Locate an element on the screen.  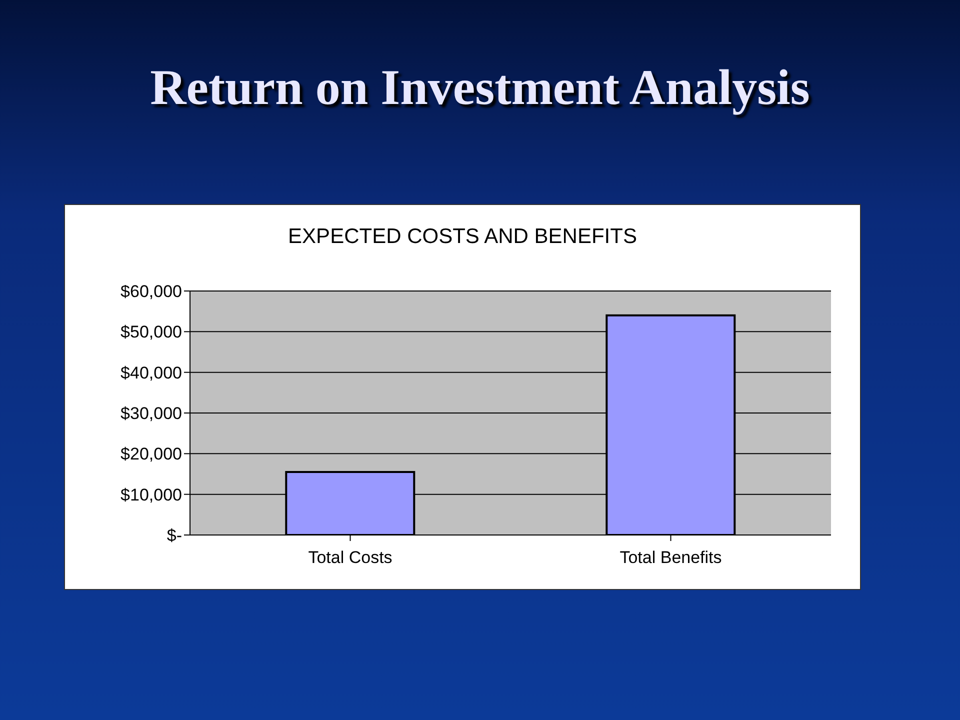
chart-subtitle: EXPECTED COSTS AND BENEFITS is located at coordinates (462, 237).